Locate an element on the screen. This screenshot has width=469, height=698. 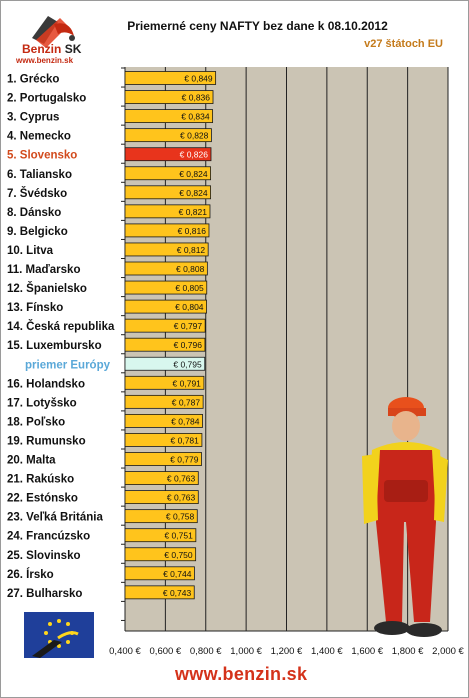
category-label: 16. Holandsko is located at coordinates (46, 384).